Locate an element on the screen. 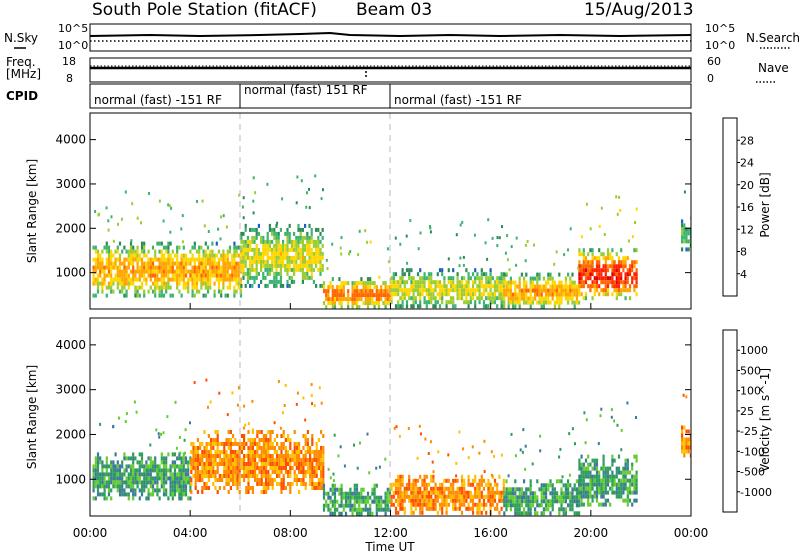 Image resolution: width=800 pixels, height=558 pixels. cpid-segment-1: normal (fast) -151 RF is located at coordinates (158, 100).